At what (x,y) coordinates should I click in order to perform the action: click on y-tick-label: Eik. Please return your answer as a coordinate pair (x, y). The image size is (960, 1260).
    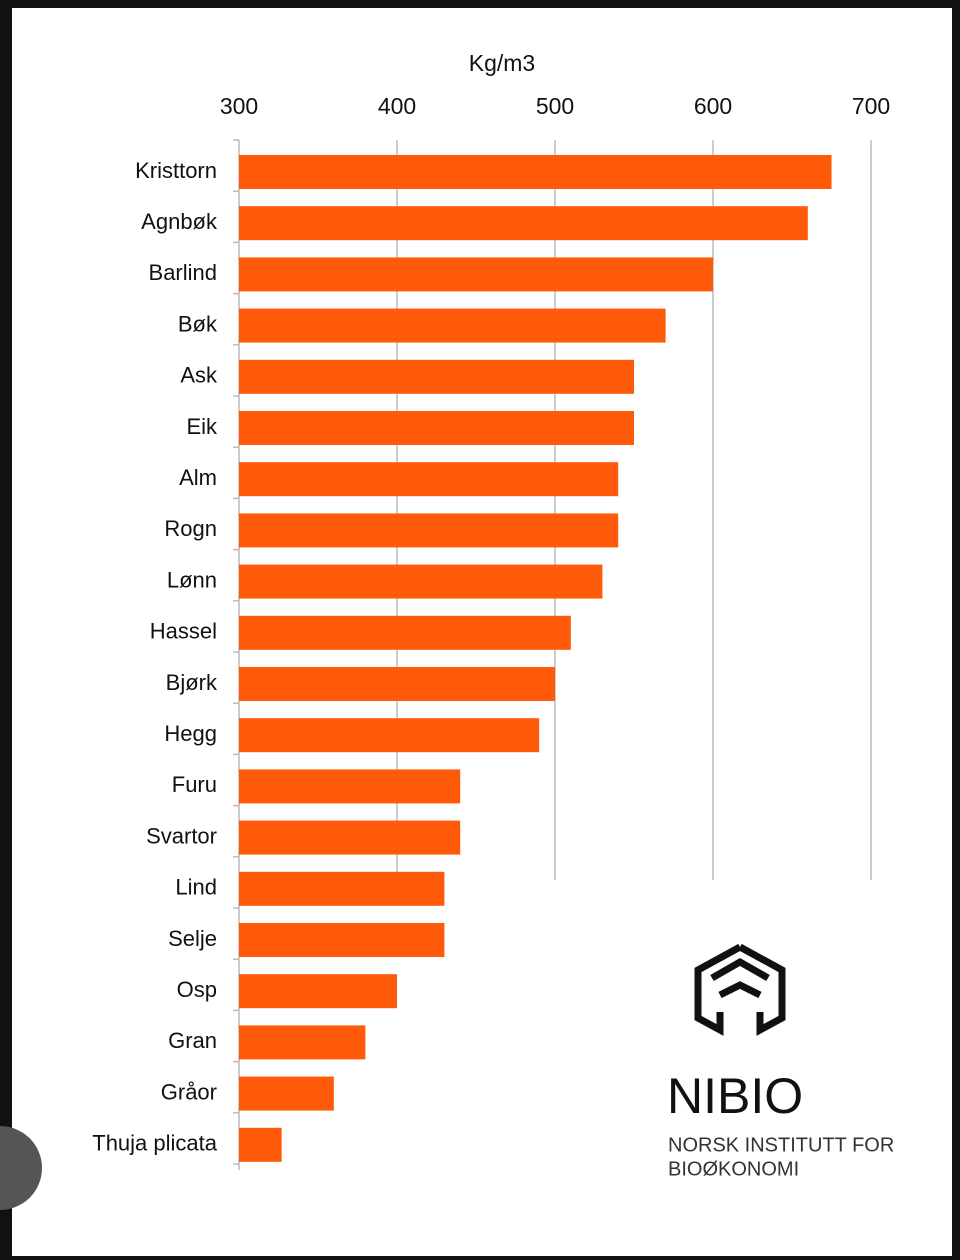
    Looking at the image, I should click on (202, 426).